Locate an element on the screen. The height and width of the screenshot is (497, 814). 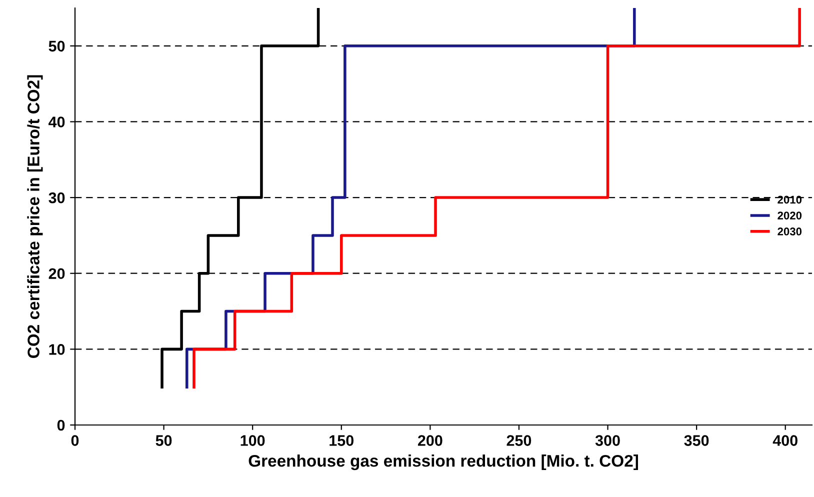
x-tick-label: 250 is located at coordinates (519, 440).